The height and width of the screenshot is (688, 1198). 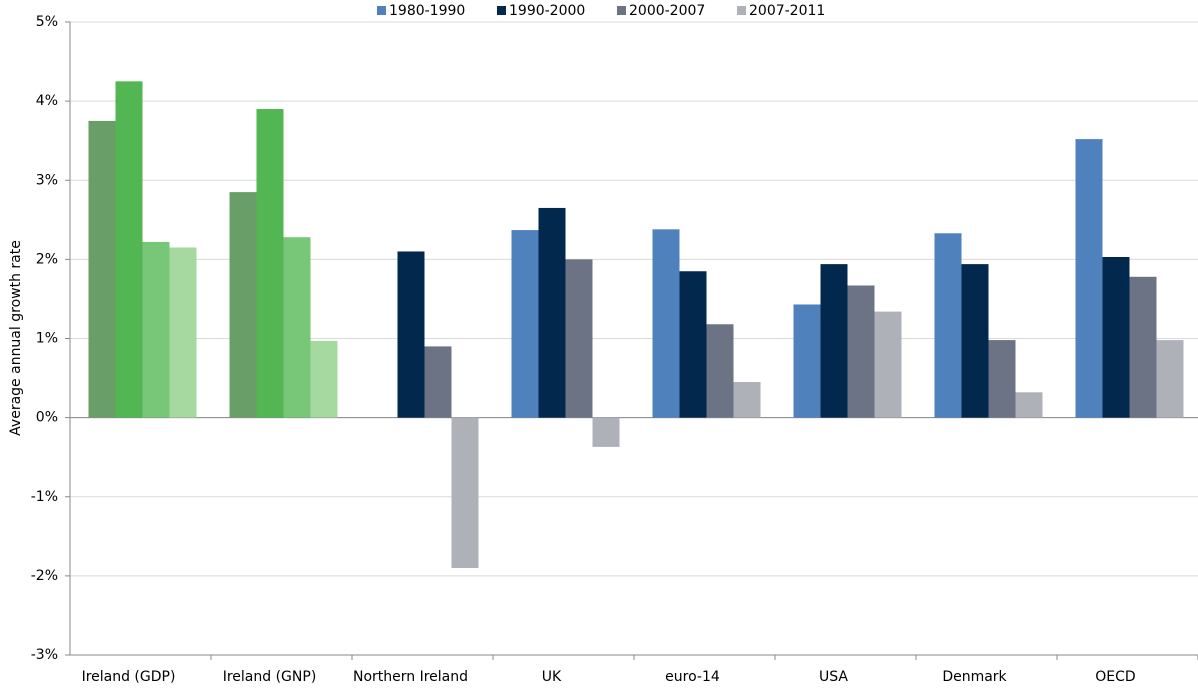 I want to click on x-tick-label: Denmark, so click(x=974, y=677).